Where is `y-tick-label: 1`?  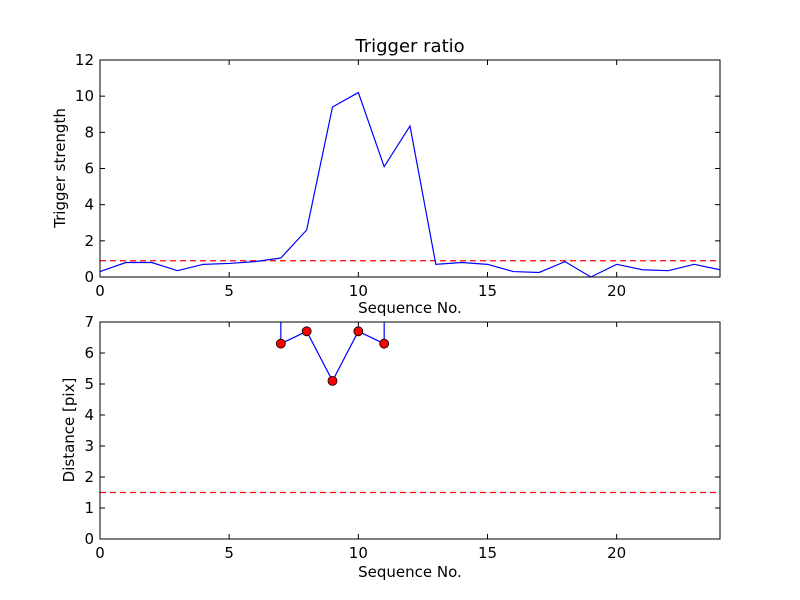 y-tick-label: 1 is located at coordinates (89, 508).